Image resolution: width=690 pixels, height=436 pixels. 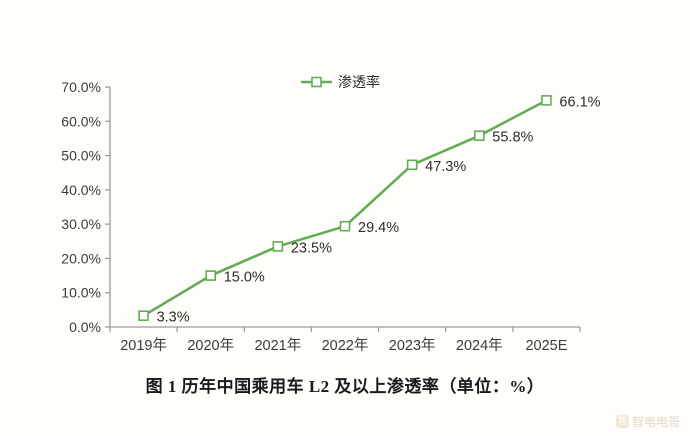 I want to click on y-tick-label: 60.0%, so click(x=81, y=121).